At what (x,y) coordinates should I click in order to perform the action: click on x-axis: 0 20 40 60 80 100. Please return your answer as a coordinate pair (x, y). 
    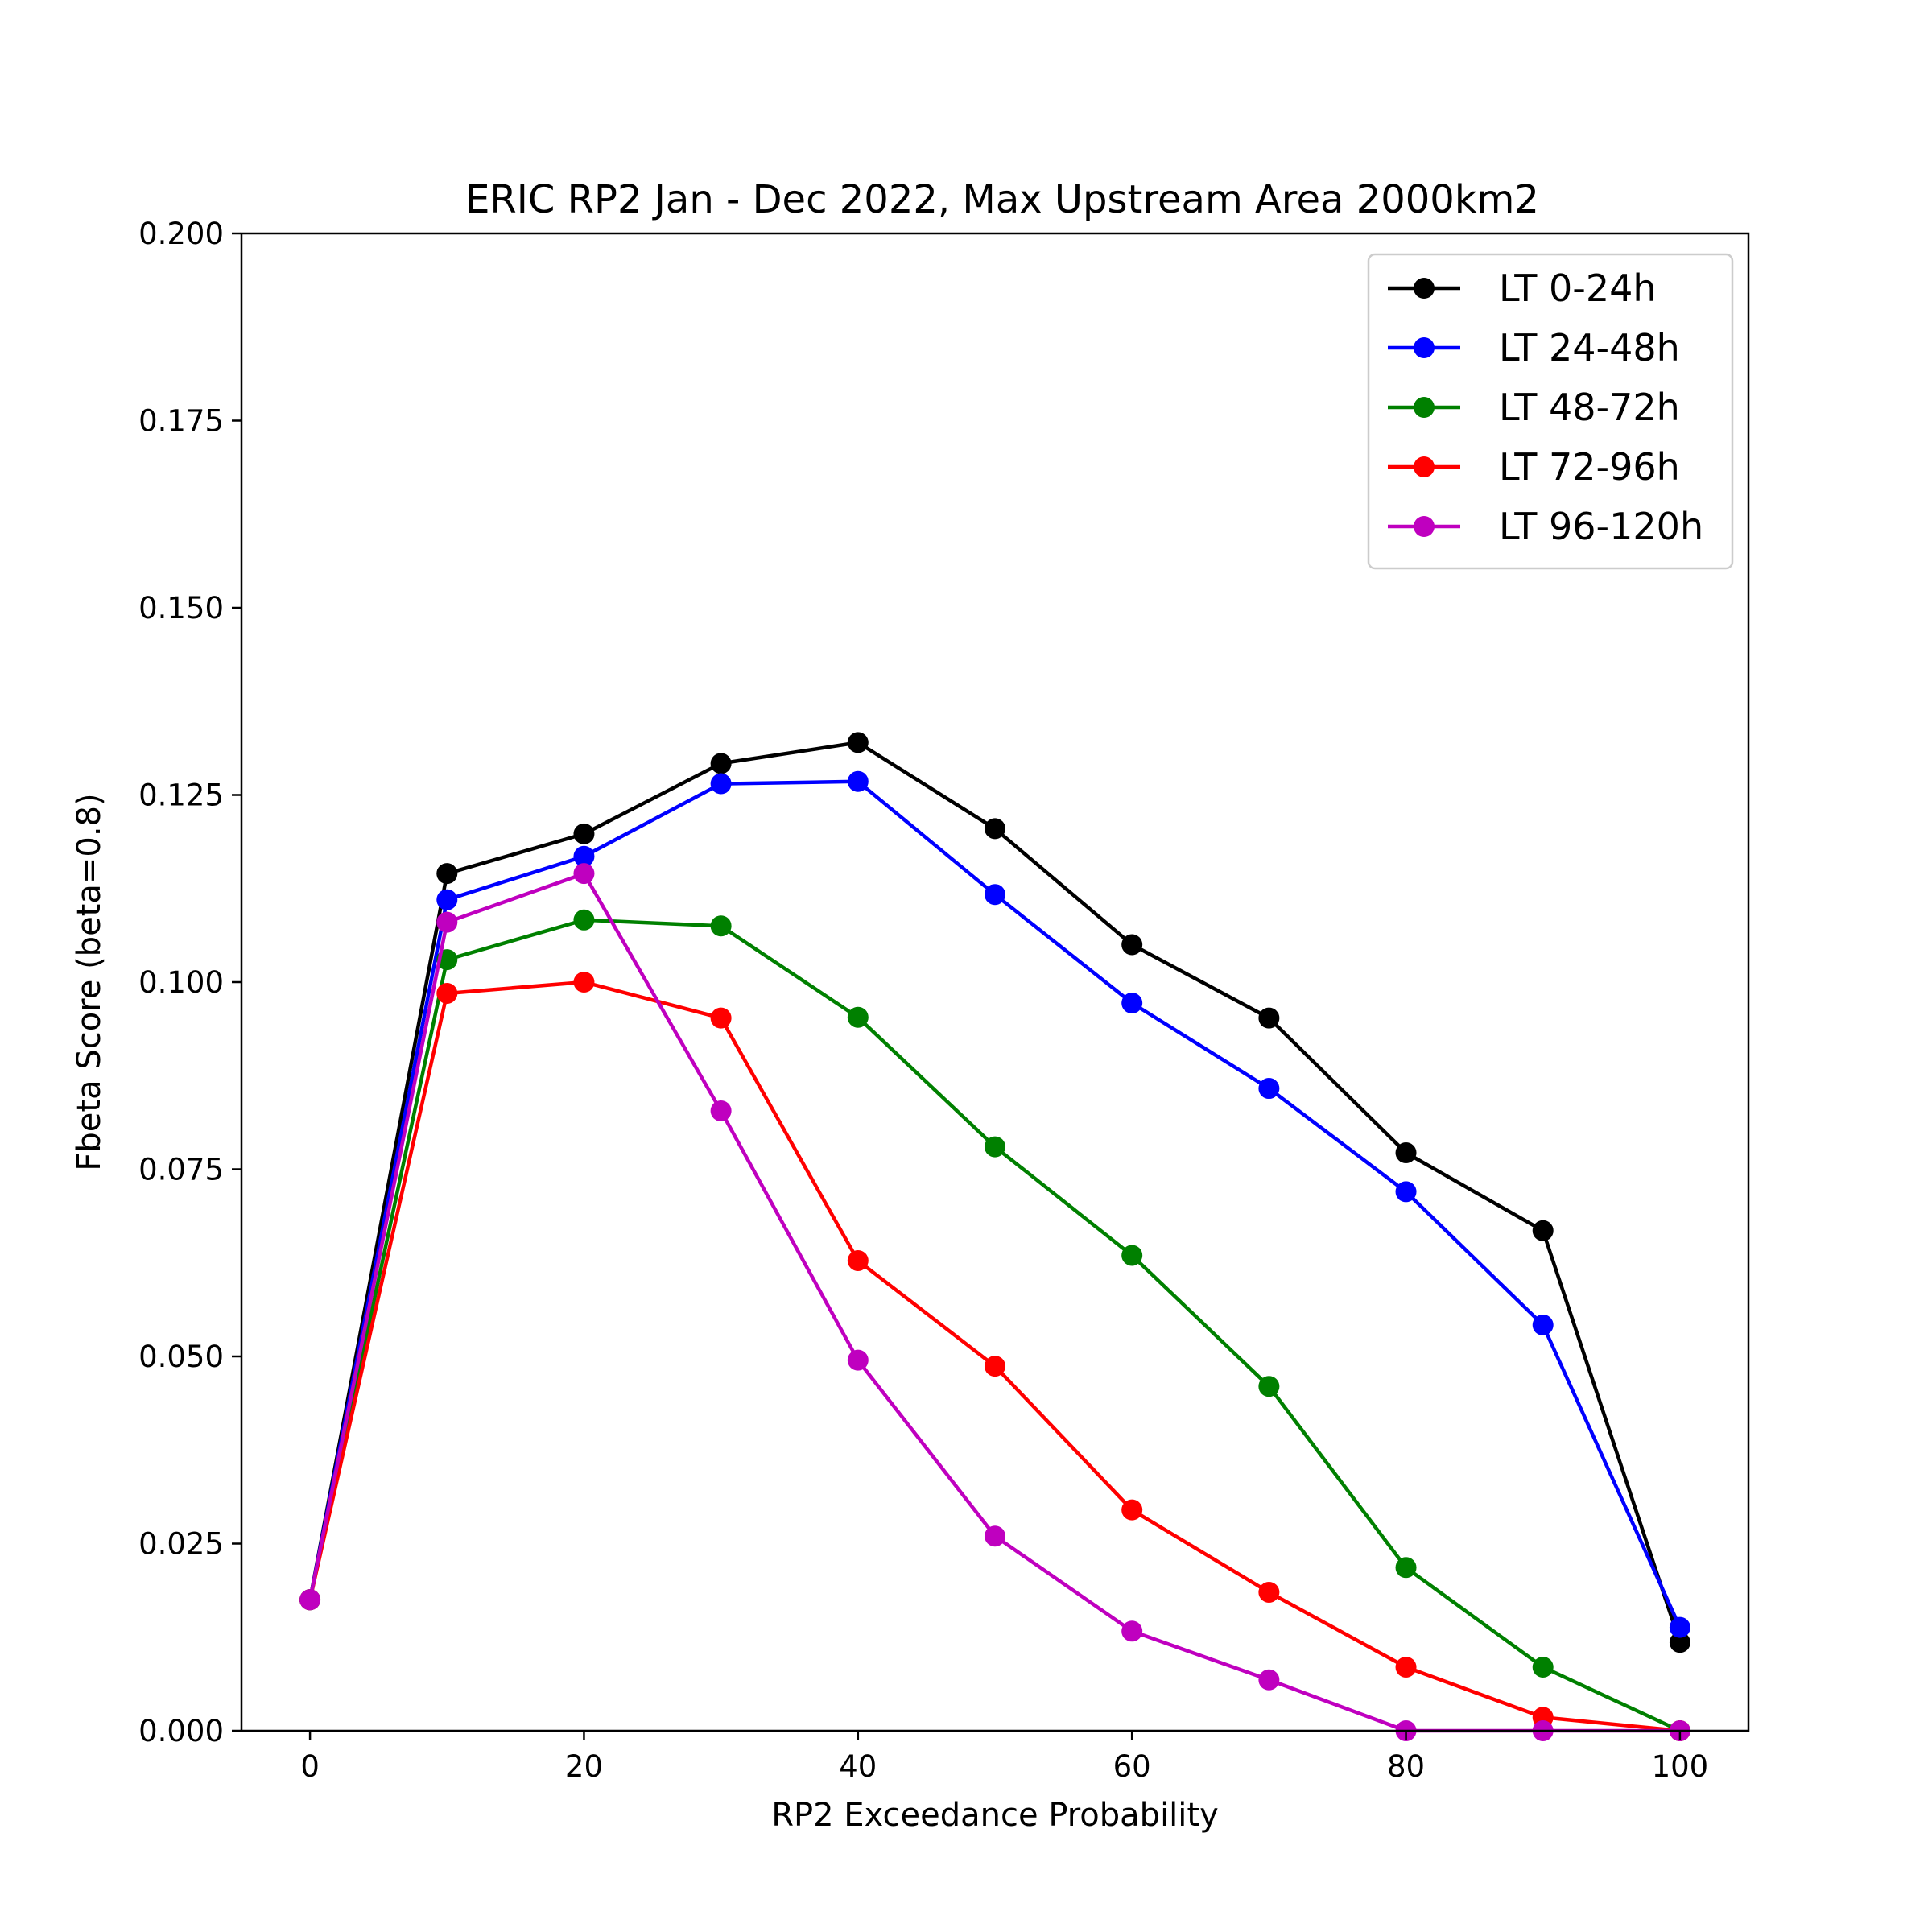
    Looking at the image, I should click on (1004, 1757).